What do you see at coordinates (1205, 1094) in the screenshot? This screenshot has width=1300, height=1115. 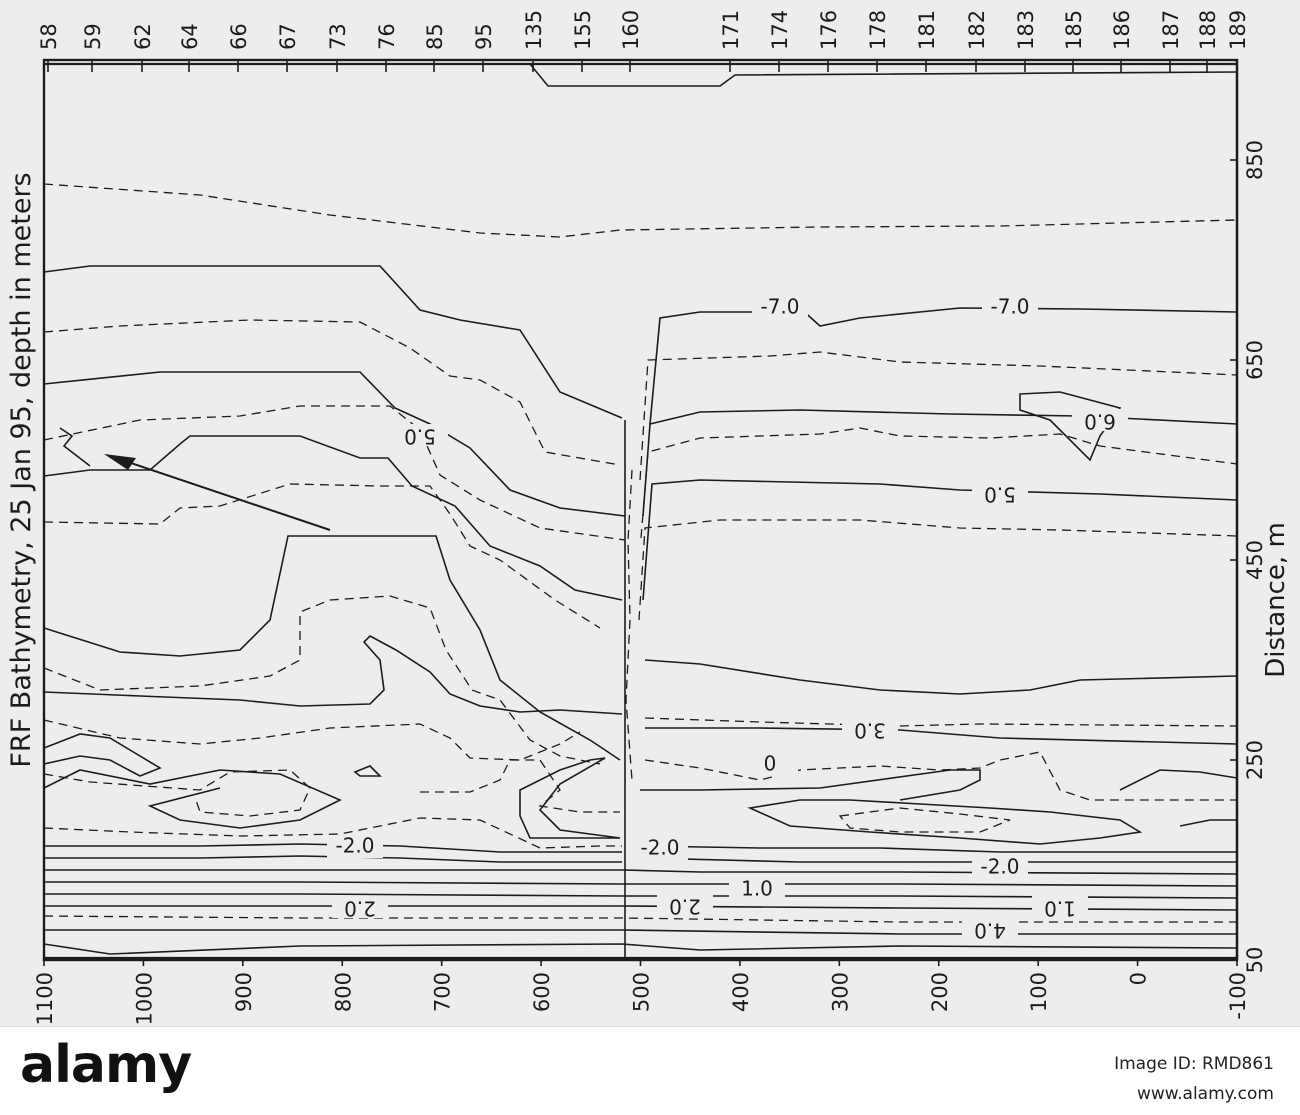 I see `website-label: www.alamy.com` at bounding box center [1205, 1094].